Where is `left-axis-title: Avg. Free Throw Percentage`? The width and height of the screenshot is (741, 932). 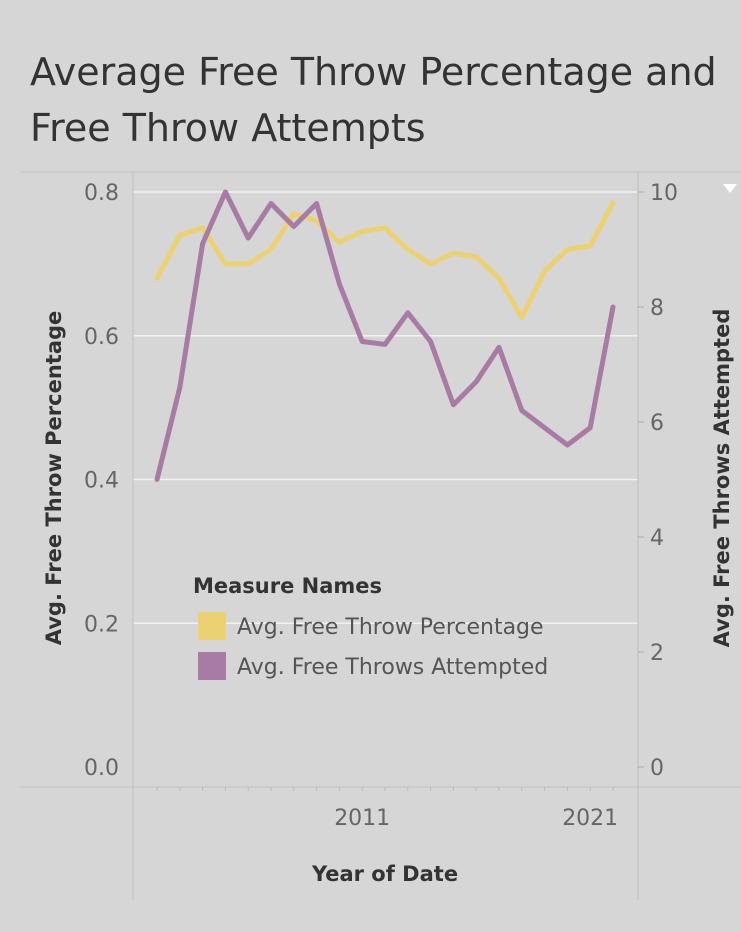
left-axis-title: Avg. Free Throw Percentage is located at coordinates (54, 478).